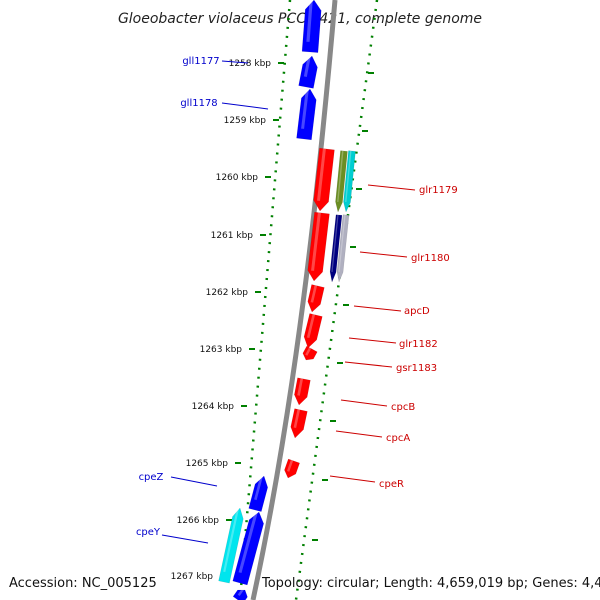 The width and height of the screenshot is (600, 600). I want to click on gene-apcD-shade, so click(314, 294).